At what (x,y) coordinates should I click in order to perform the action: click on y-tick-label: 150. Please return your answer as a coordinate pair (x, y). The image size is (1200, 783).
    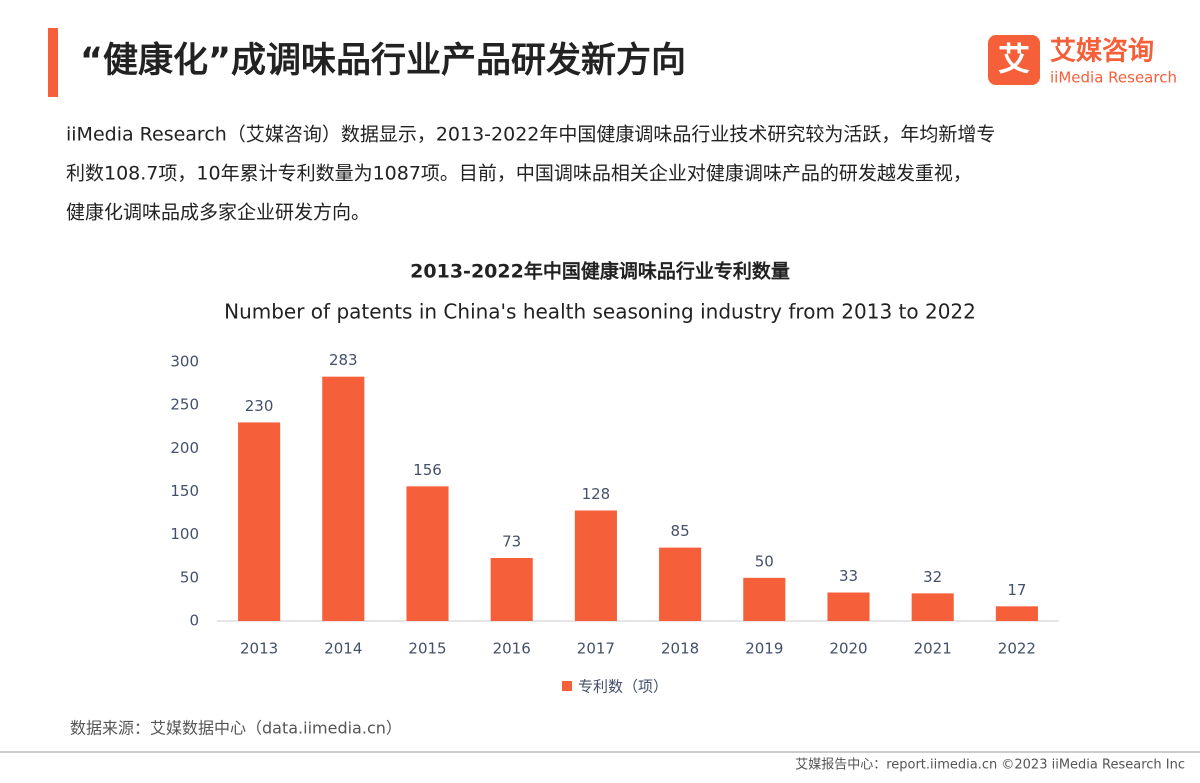
    Looking at the image, I should click on (184, 491).